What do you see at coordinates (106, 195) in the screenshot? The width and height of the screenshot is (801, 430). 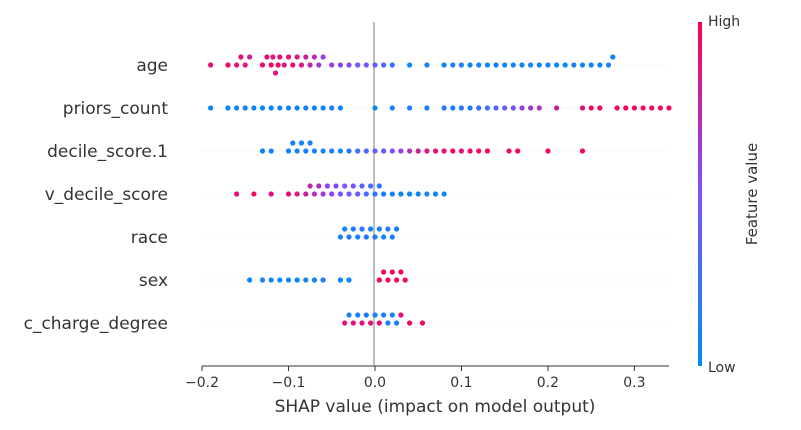 I see `feature-label: v_decile_score` at bounding box center [106, 195].